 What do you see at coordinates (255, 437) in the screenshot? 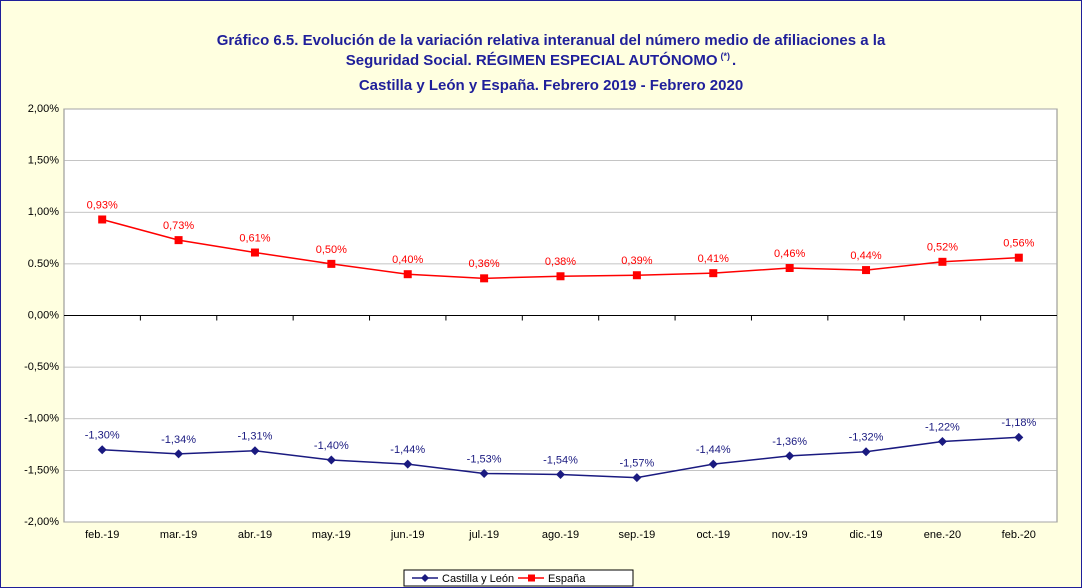
I see `data-label: -1,31%` at bounding box center [255, 437].